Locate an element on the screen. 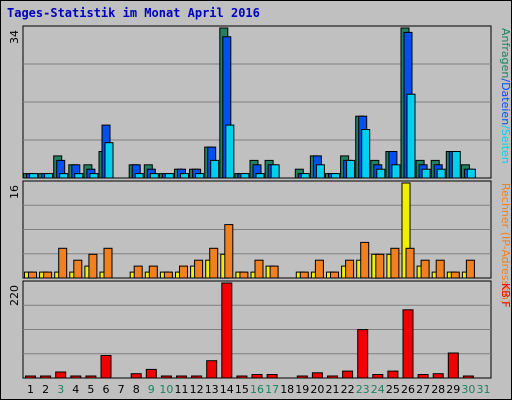 The height and width of the screenshot is (401, 512). x-tick-label: 25 is located at coordinates (393, 389).